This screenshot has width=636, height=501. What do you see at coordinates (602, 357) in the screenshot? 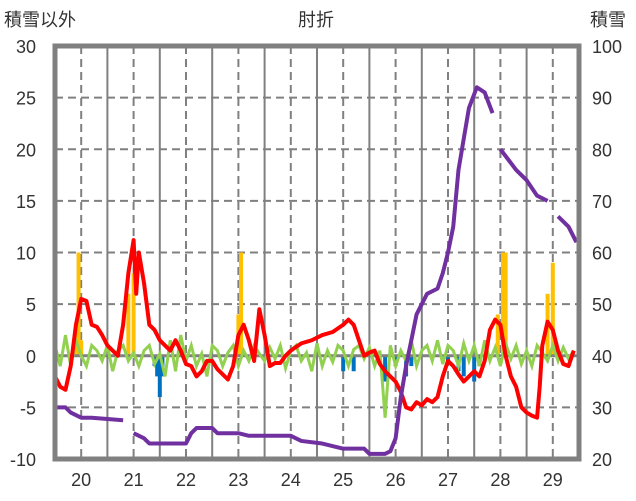
I see `y-tick-right: 40` at bounding box center [602, 357].